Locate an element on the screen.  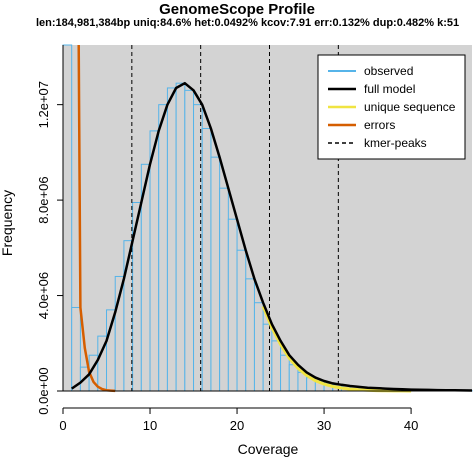
y-tick-label: 0.0e+00 is located at coordinates (43, 390).